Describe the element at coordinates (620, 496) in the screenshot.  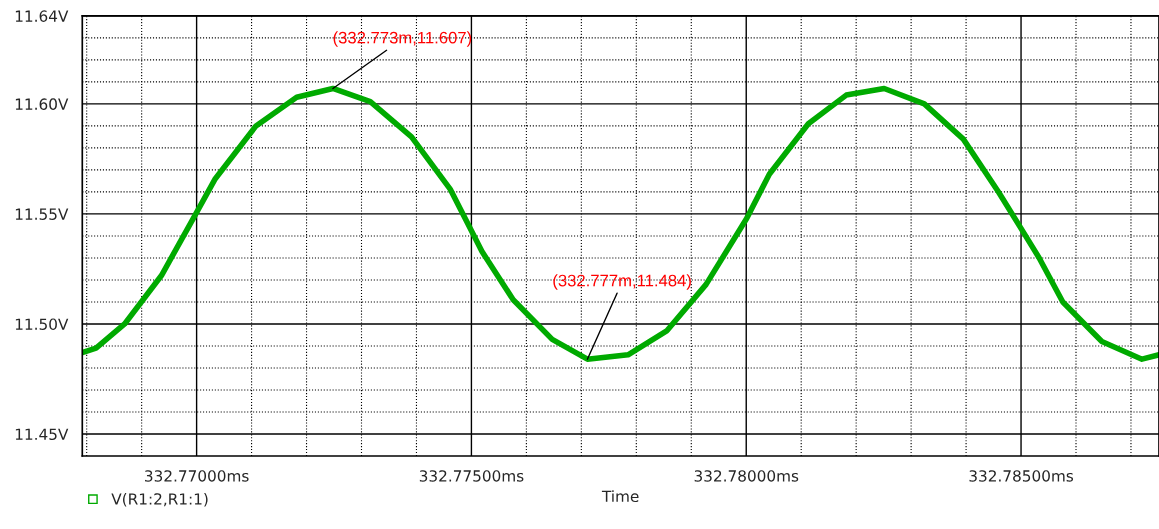
I see `x-axis-title: Time` at that location.